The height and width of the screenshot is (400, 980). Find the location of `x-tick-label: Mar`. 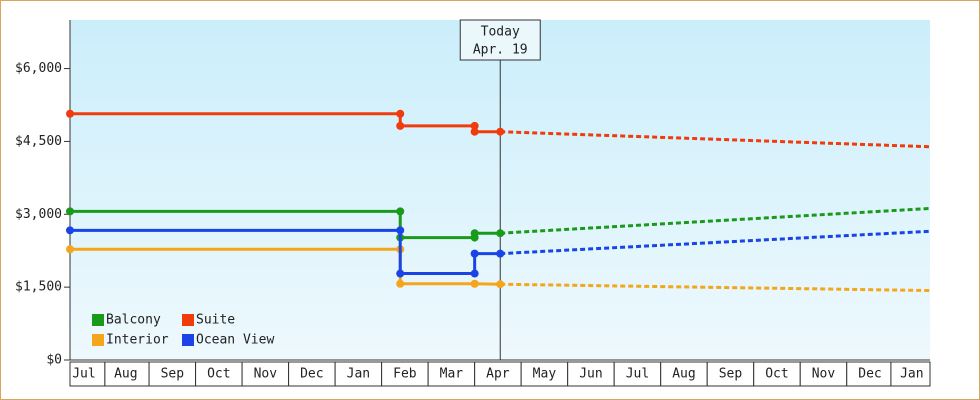

x-tick-label: Mar is located at coordinates (452, 374).